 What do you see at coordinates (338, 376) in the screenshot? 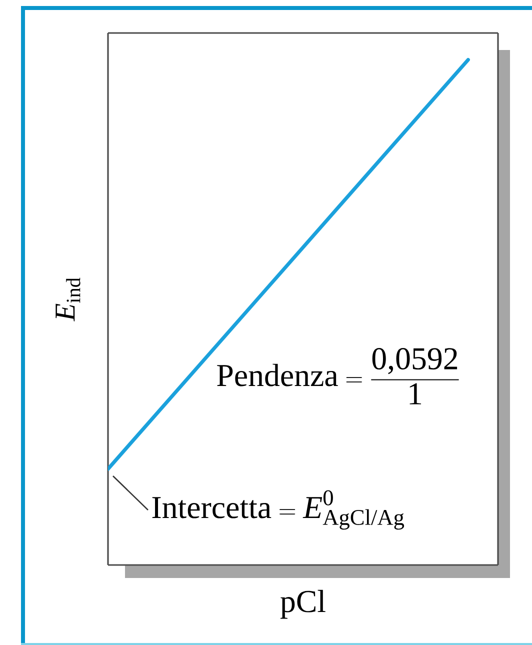
I see `annotation: $\text{Pendenza} = \frac{\text{0,0592}}{\text{1}}$` at bounding box center [338, 376].